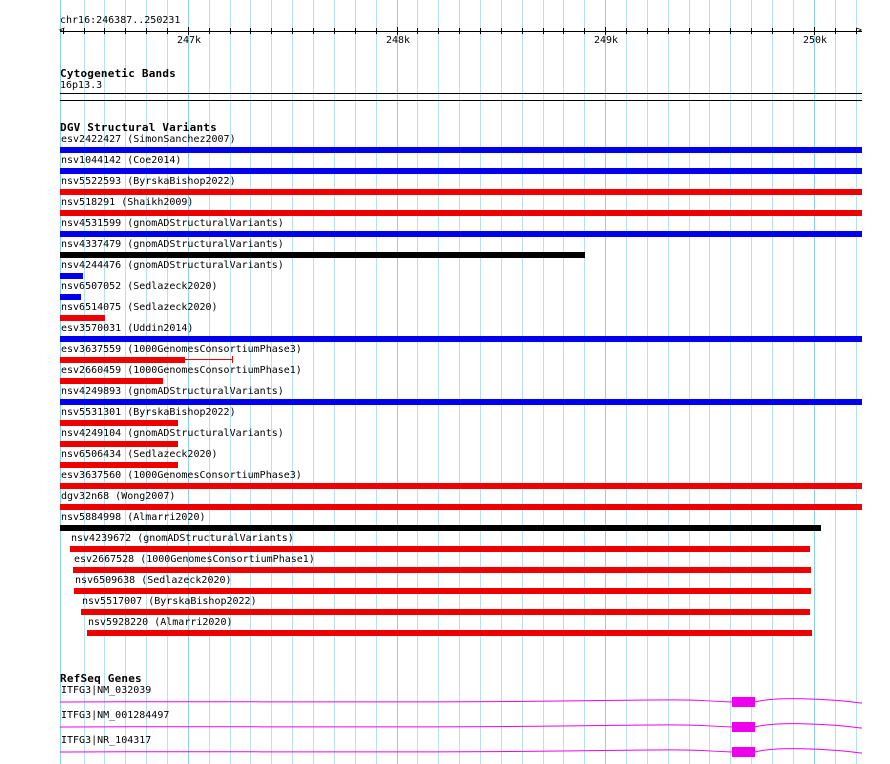 This screenshot has width=890, height=764. I want to click on dgv-feature-label: esv2660459 (1000GenomesConsortiumPhase1), so click(181, 370).